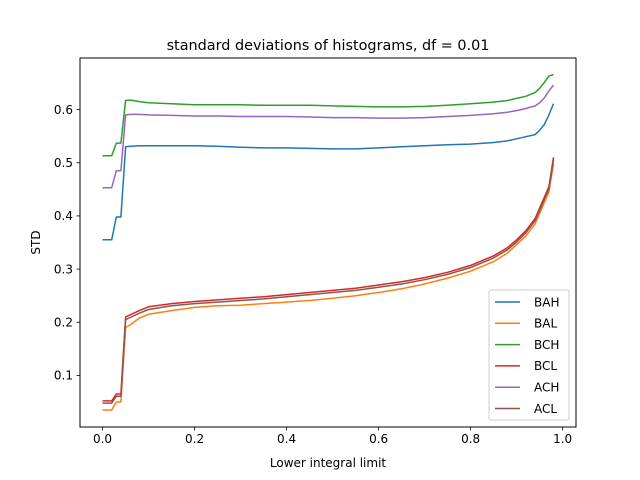 This screenshot has width=640, height=480. Describe the element at coordinates (545, 324) in the screenshot. I see `legend-label-bal: BAL` at that location.